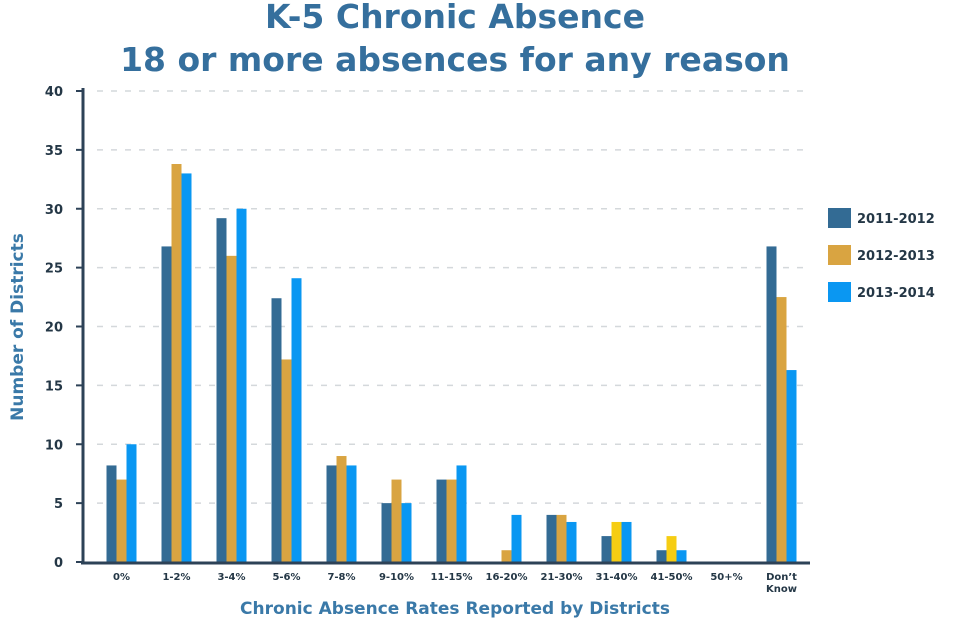 The height and width of the screenshot is (629, 968). I want to click on legend-label: 2013-2014, so click(896, 293).